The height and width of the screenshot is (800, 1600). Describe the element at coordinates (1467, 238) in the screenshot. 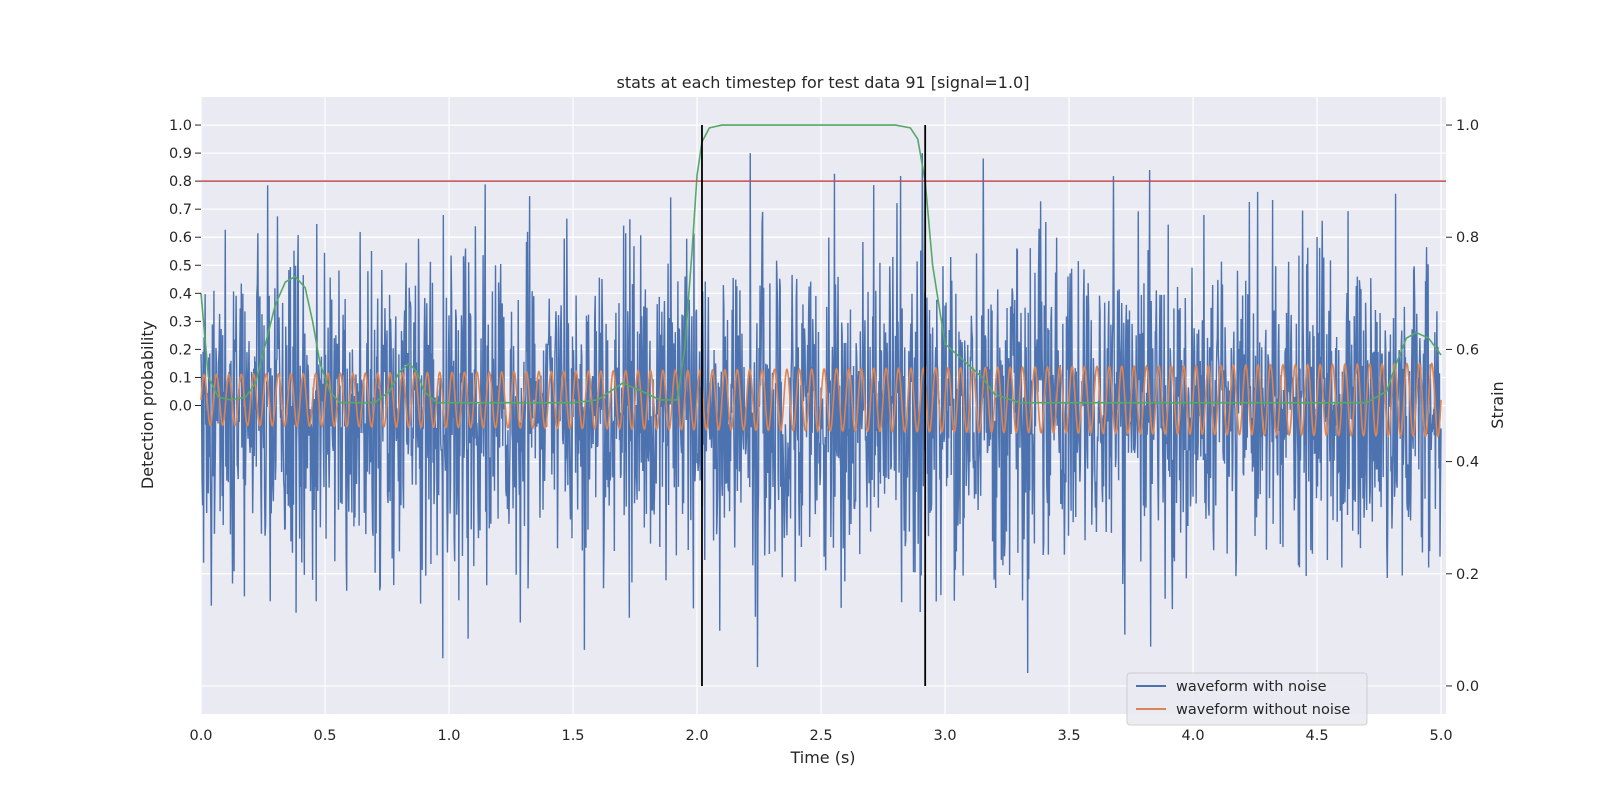

I see `right-tick-label: 0.8` at that location.